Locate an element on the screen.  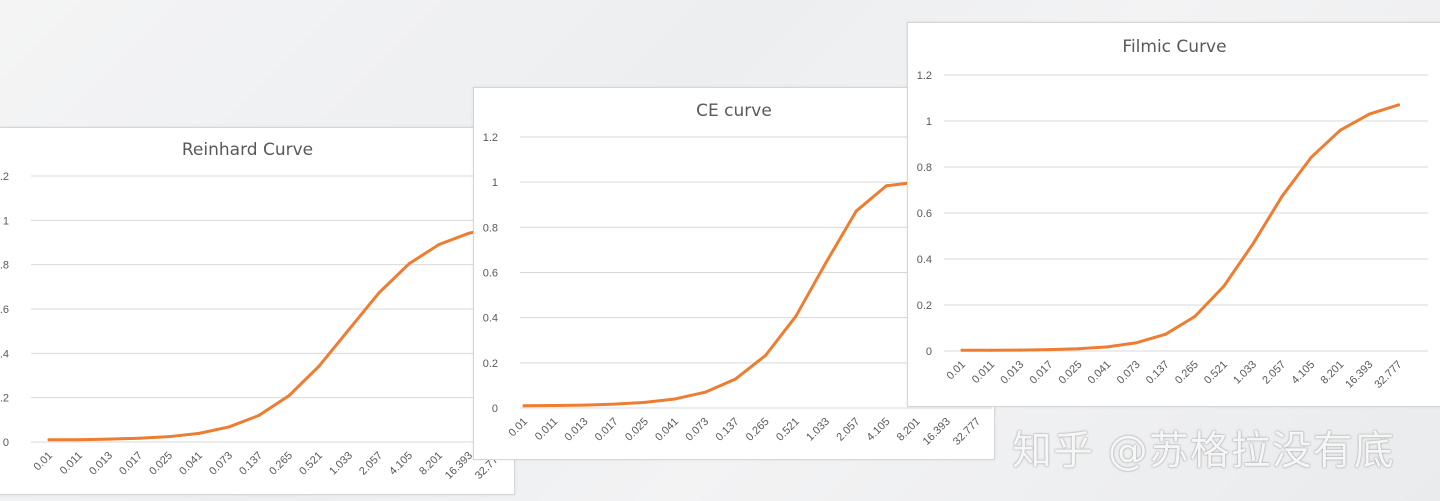
chart-title: CE curve is located at coordinates (734, 111).